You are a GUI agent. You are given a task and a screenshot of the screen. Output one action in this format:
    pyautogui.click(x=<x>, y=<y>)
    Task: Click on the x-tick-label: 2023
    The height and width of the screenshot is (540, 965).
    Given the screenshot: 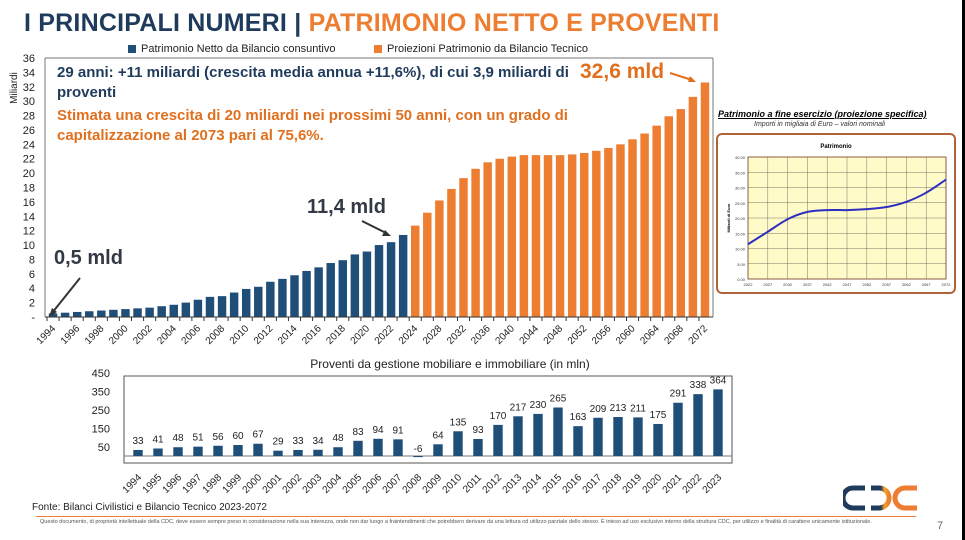 What is the action you would take?
    pyautogui.click(x=713, y=484)
    